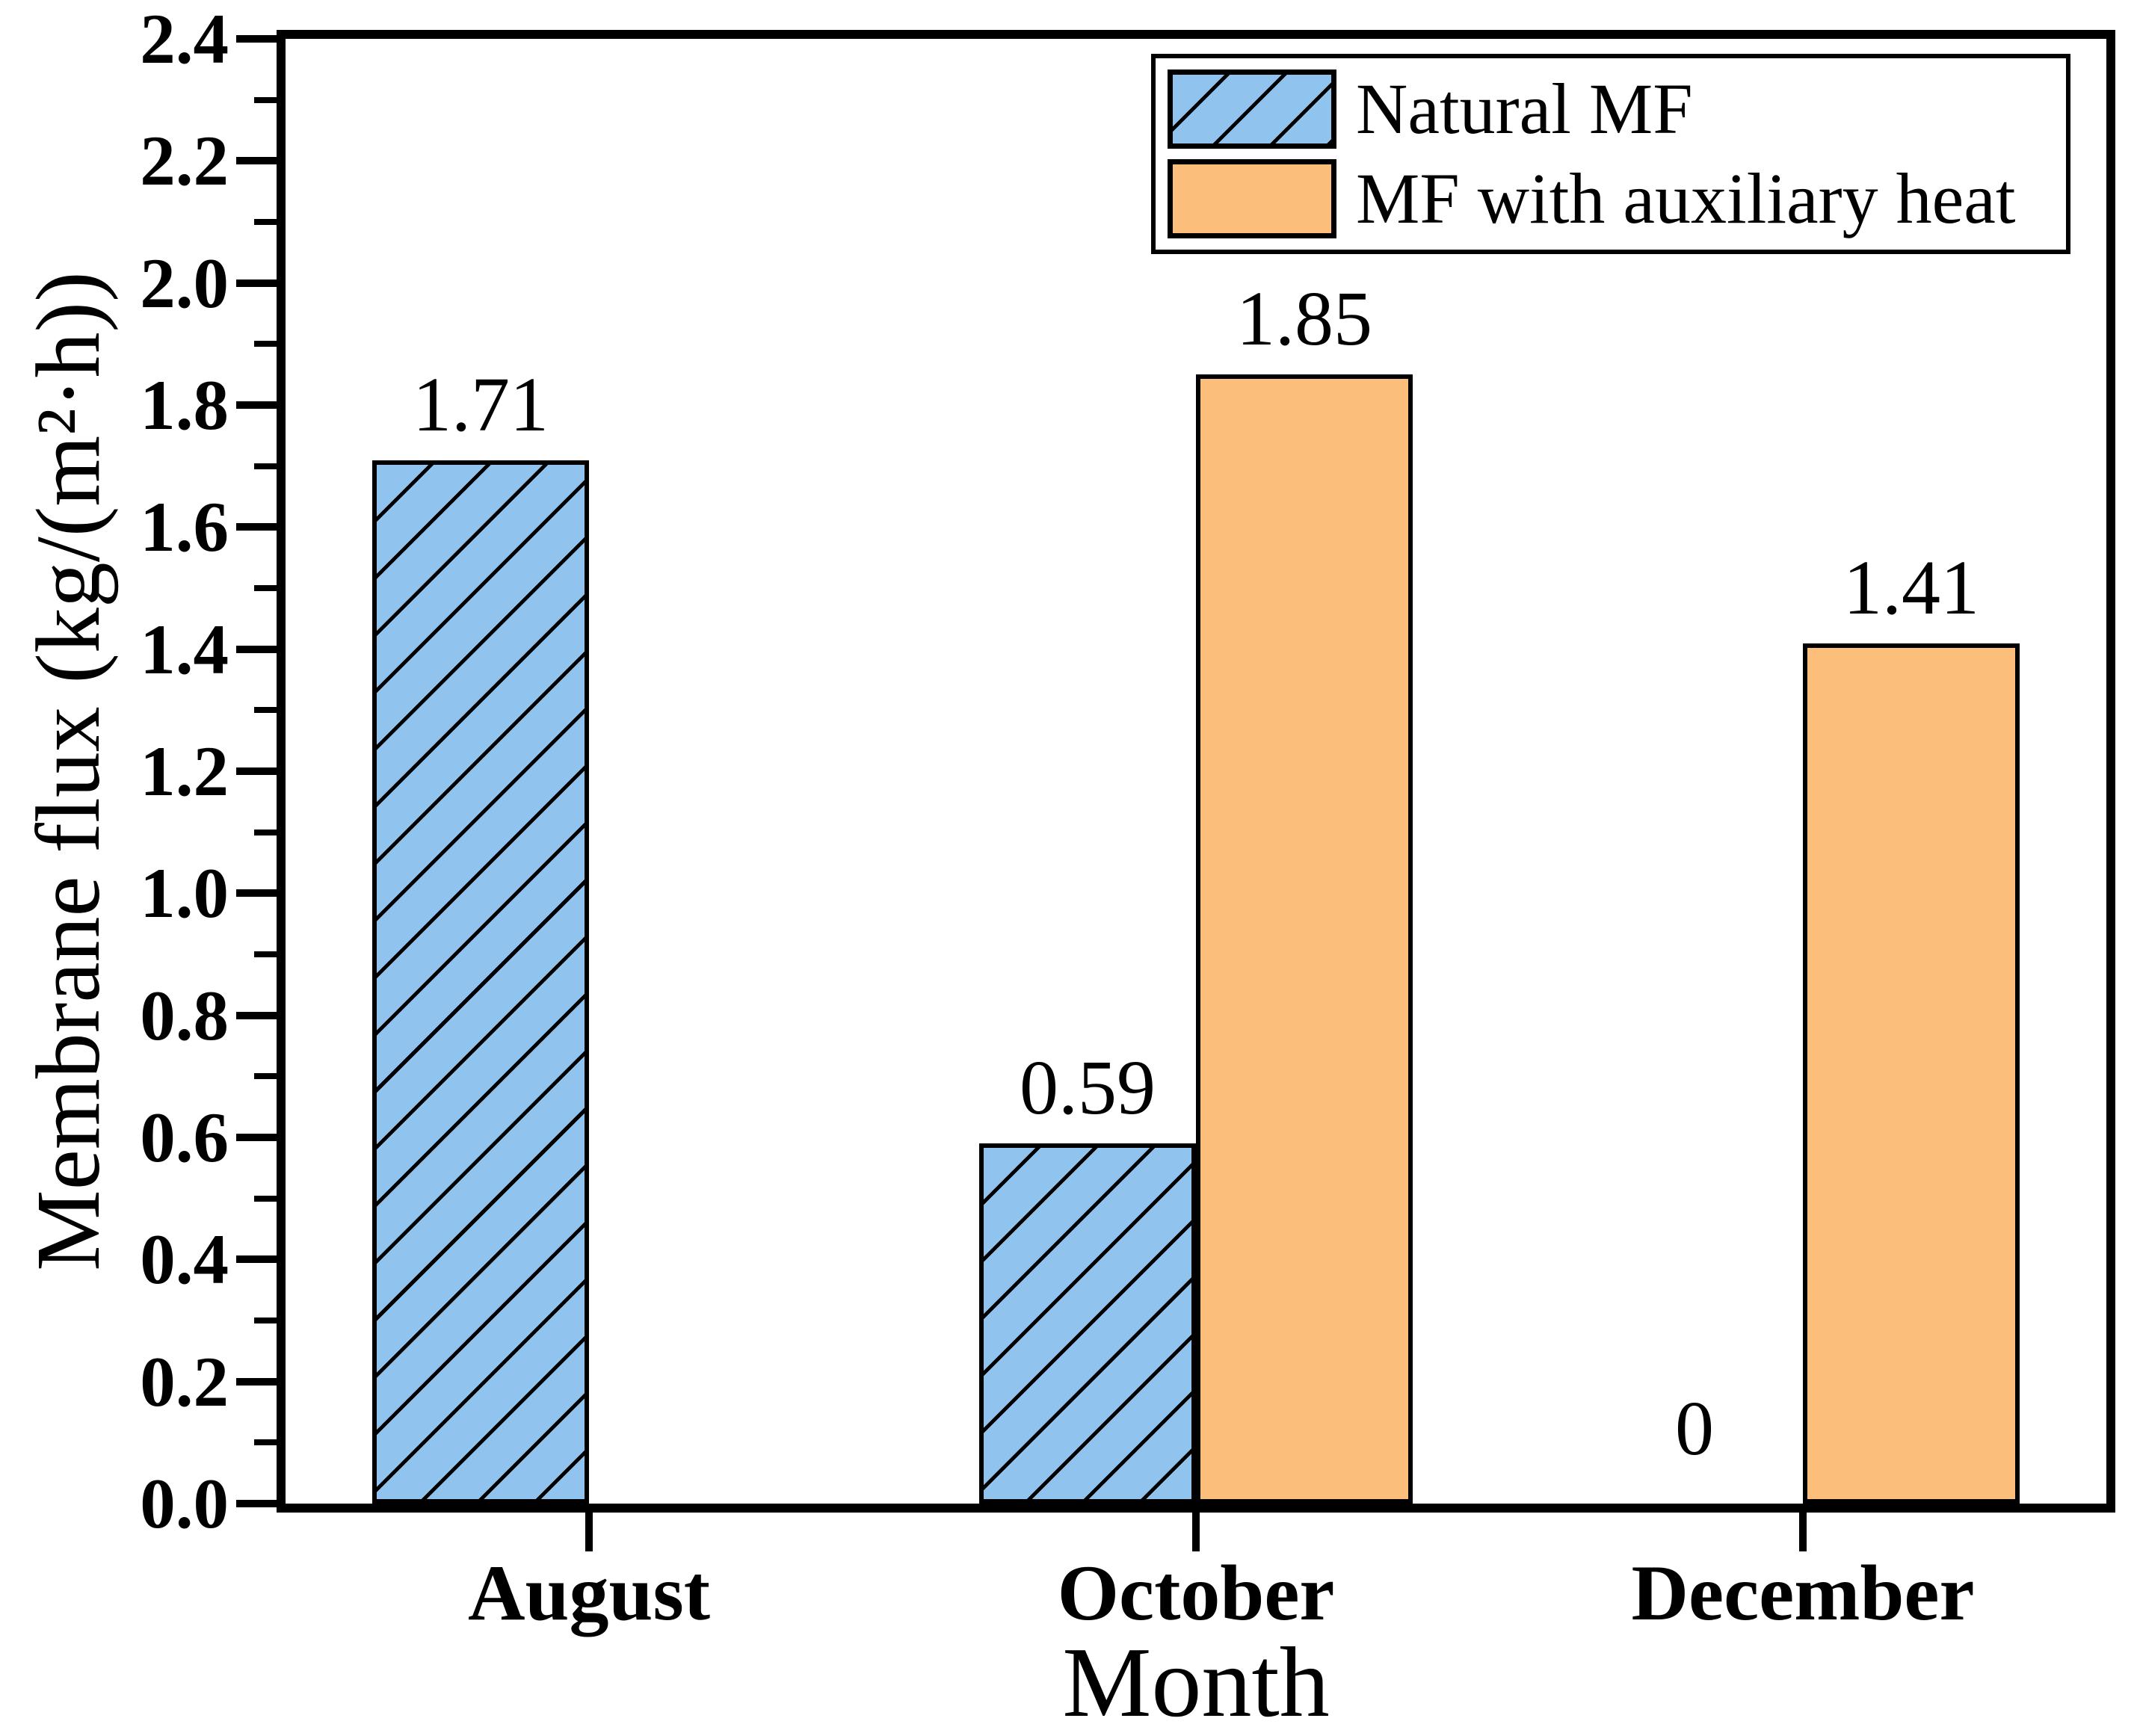 The height and width of the screenshot is (1736, 2137). Describe the element at coordinates (1087, 1323) in the screenshot. I see `bar-october-natural-mf` at that location.